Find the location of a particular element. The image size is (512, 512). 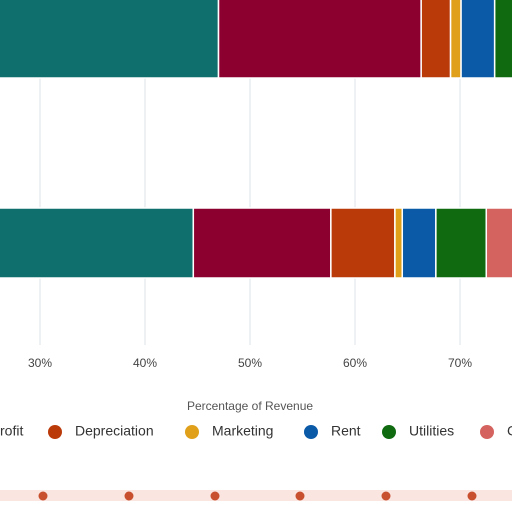

x-axis: 30% 40% 50% 60% 70% is located at coordinates (250, 363).